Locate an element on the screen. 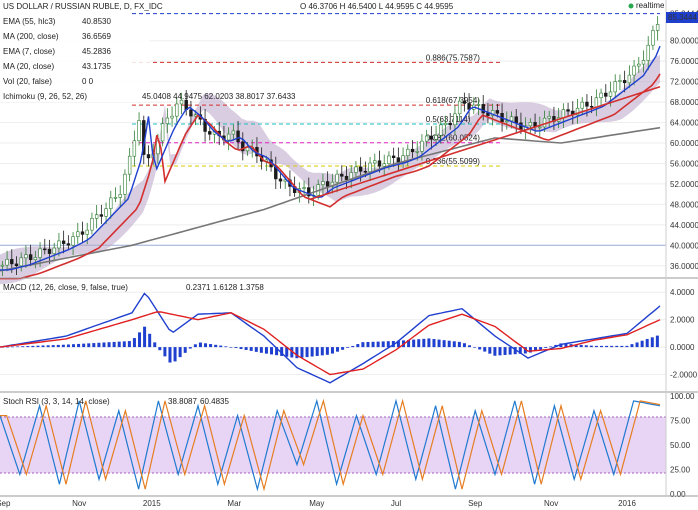 This screenshot has width=698, height=510. fib-level-label: 0.886(75.7587) is located at coordinates (453, 57).